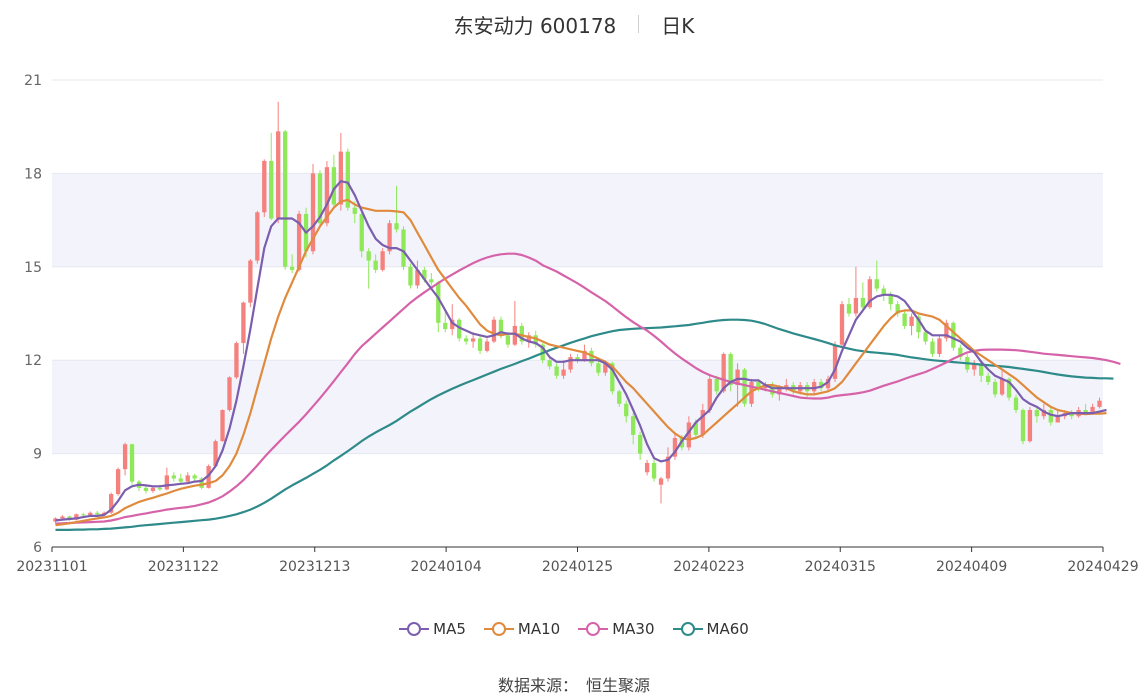 This screenshot has height=699, width=1148. What do you see at coordinates (445, 567) in the screenshot?
I see `x-tick-label: 20240104` at bounding box center [445, 567].